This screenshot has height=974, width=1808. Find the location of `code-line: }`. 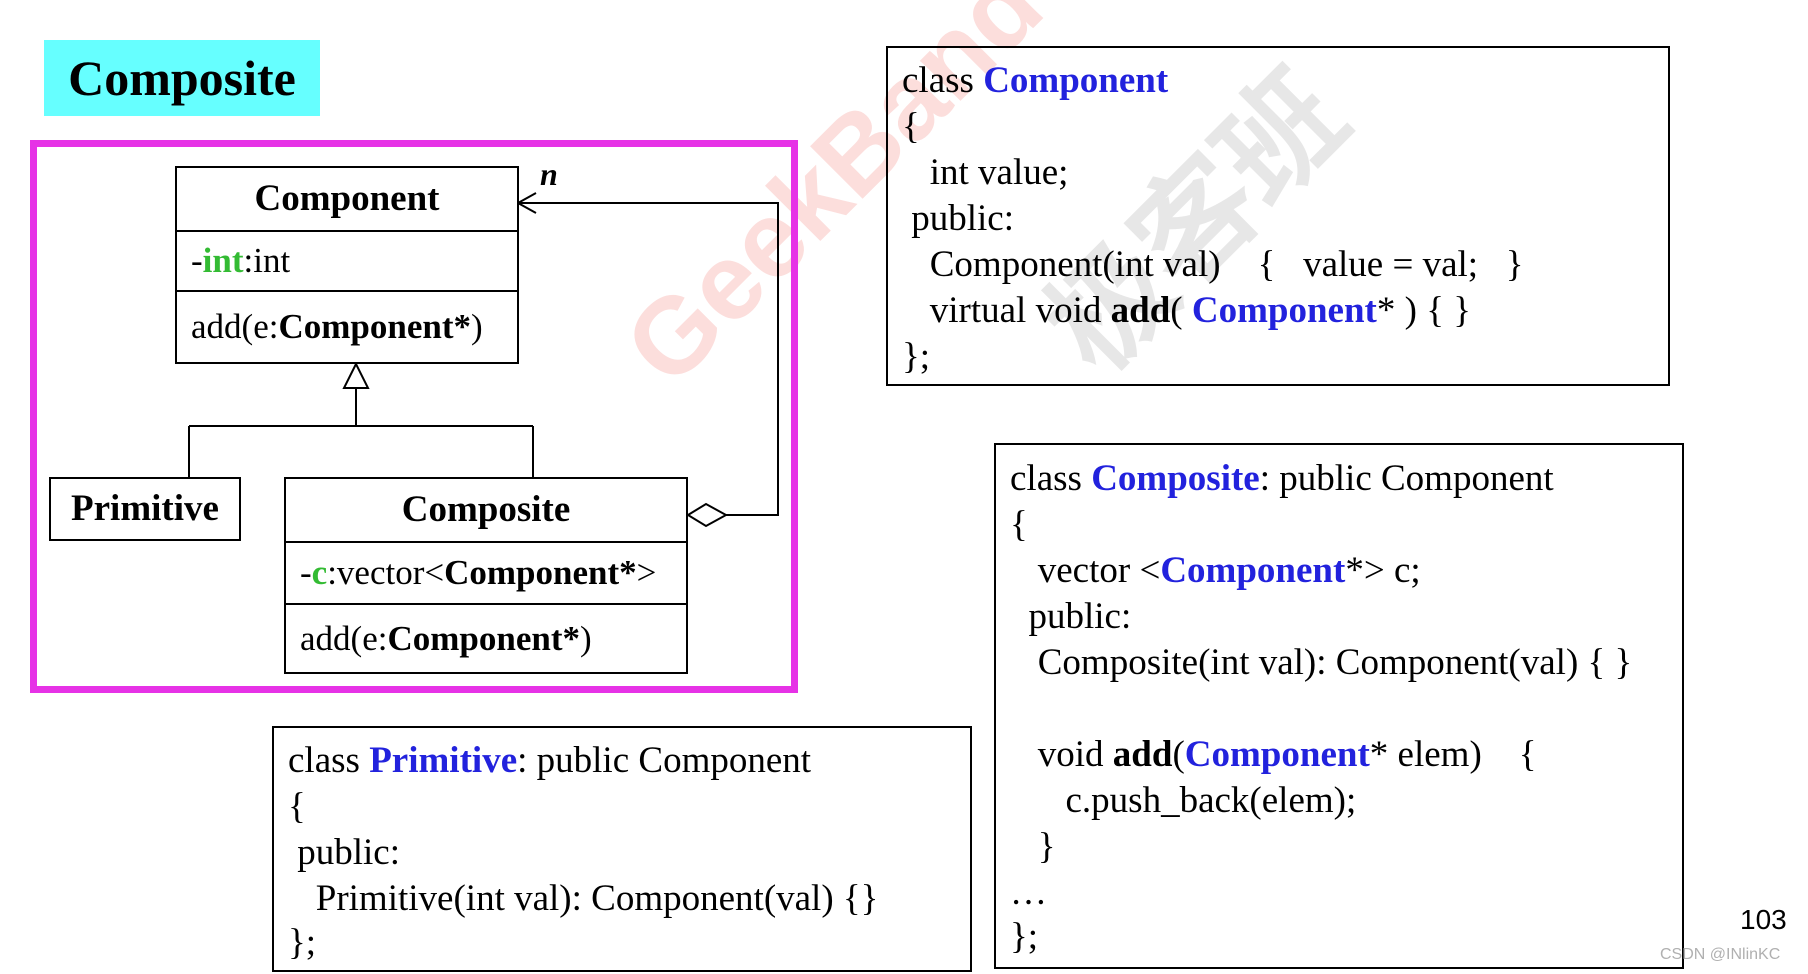

code-line: } is located at coordinates (1033, 846).